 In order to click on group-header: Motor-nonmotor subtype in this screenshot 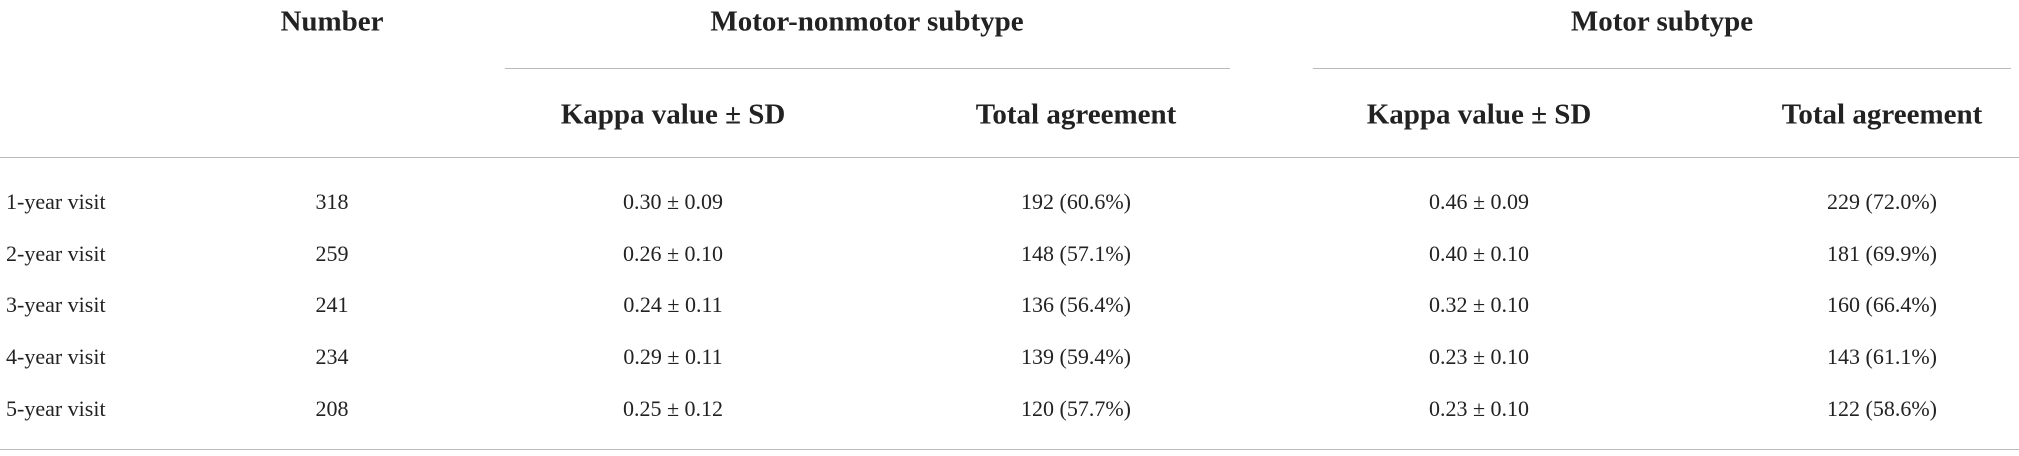, I will do `click(867, 21)`.